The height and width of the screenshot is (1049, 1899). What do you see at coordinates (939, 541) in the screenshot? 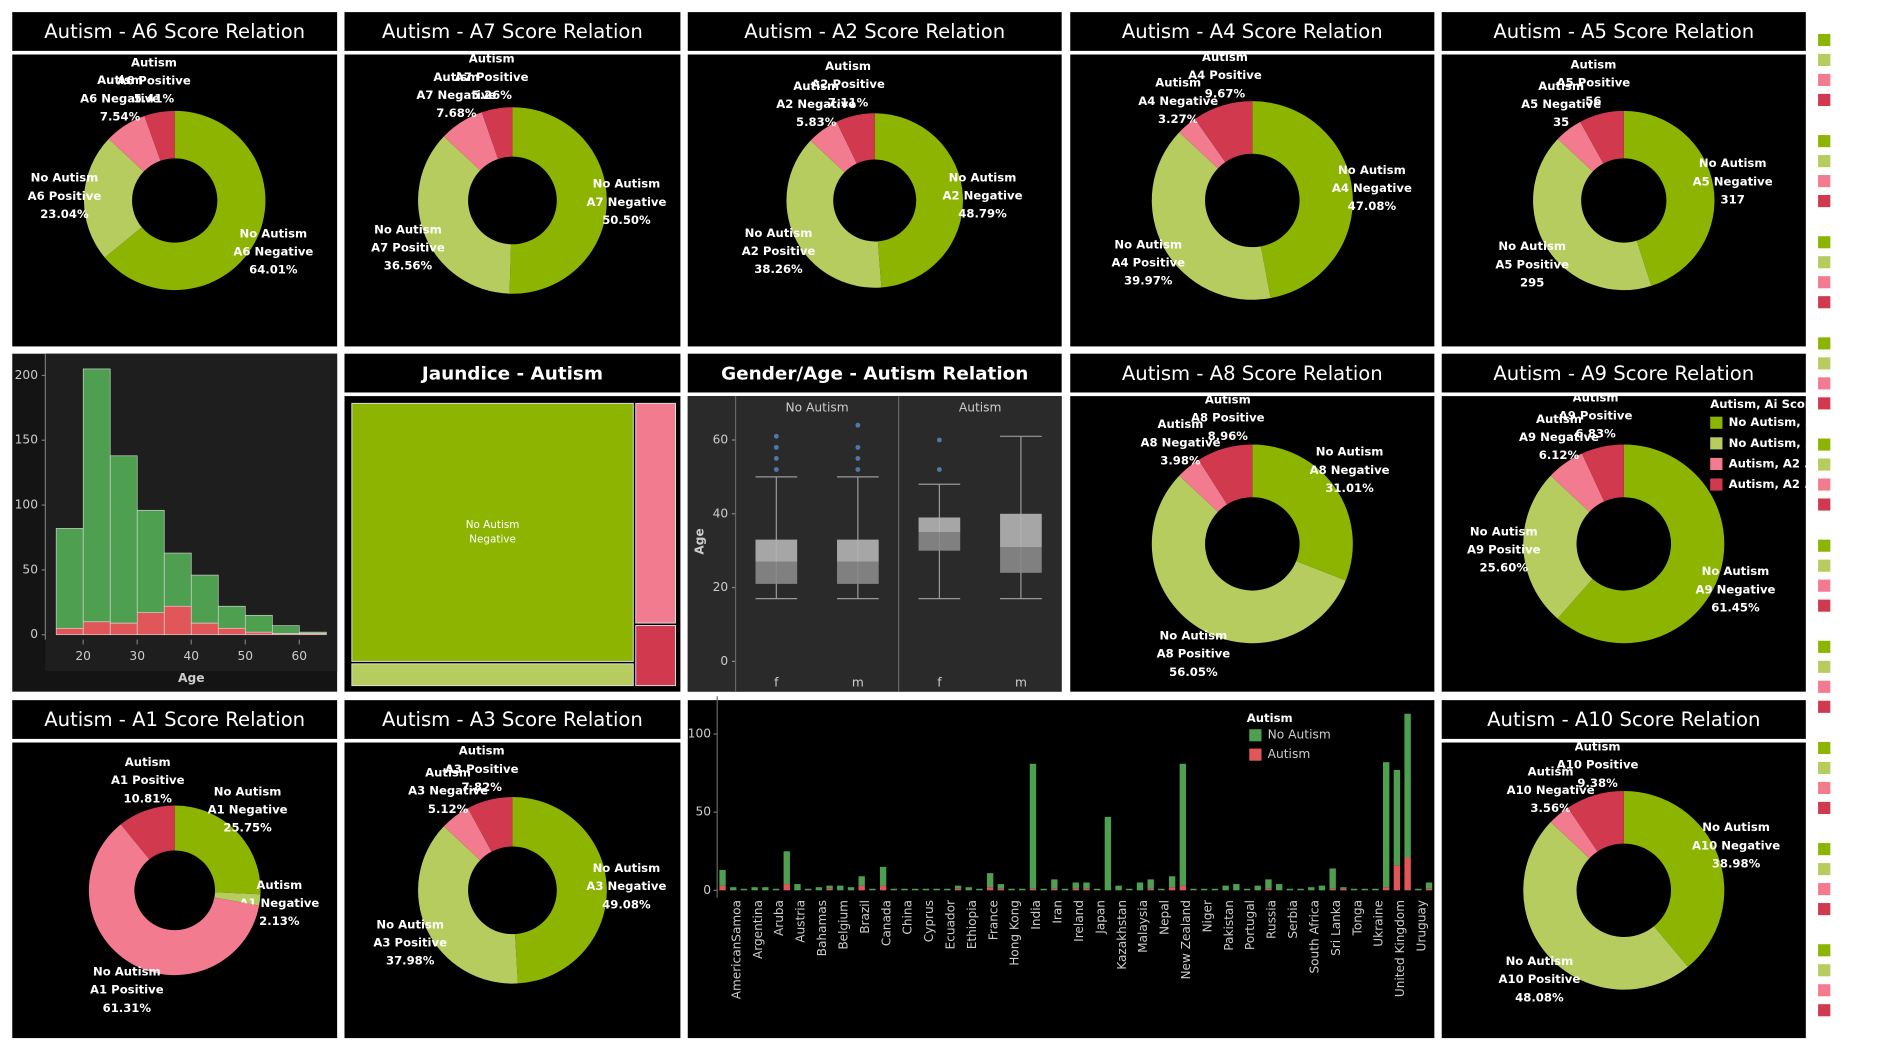
I see `box-lower` at bounding box center [939, 541].